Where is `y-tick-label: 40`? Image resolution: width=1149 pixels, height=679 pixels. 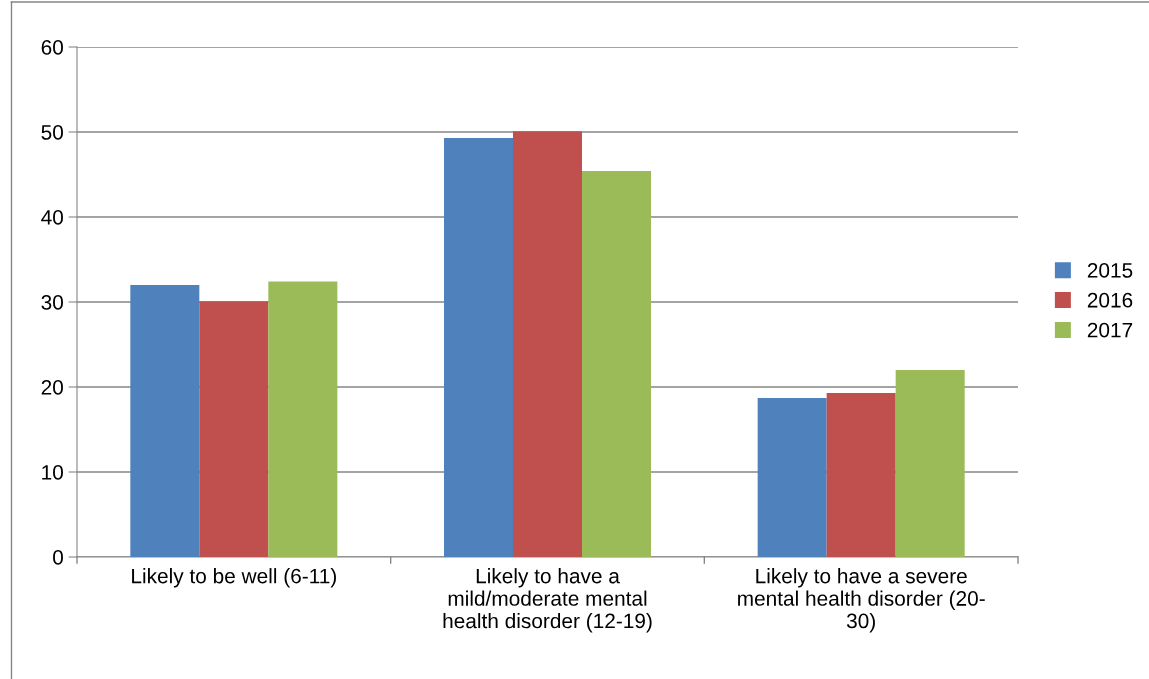
y-tick-label: 40 is located at coordinates (52, 217).